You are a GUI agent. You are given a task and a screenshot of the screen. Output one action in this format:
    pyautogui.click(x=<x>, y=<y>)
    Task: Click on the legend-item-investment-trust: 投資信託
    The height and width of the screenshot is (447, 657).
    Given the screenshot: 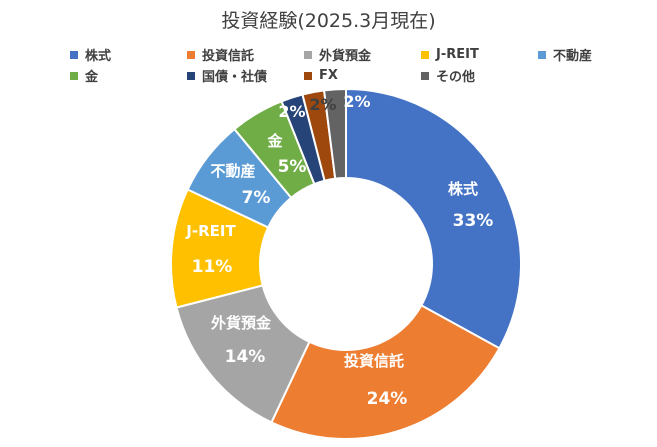 What is the action you would take?
    pyautogui.click(x=245, y=54)
    